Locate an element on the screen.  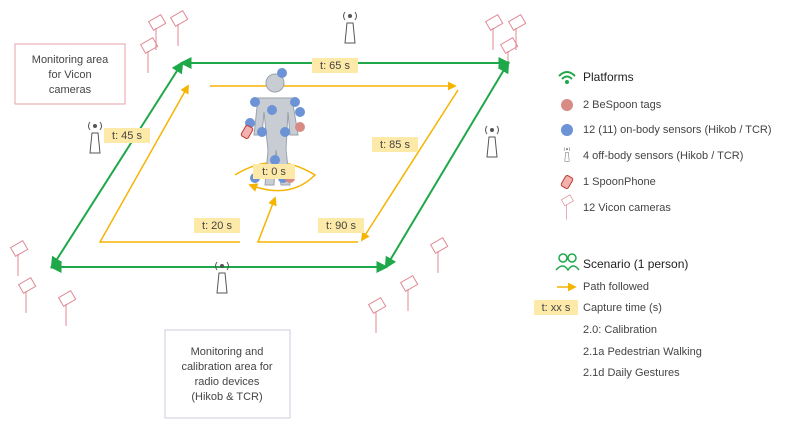
time-label: t: 90 s is located at coordinates (341, 226).